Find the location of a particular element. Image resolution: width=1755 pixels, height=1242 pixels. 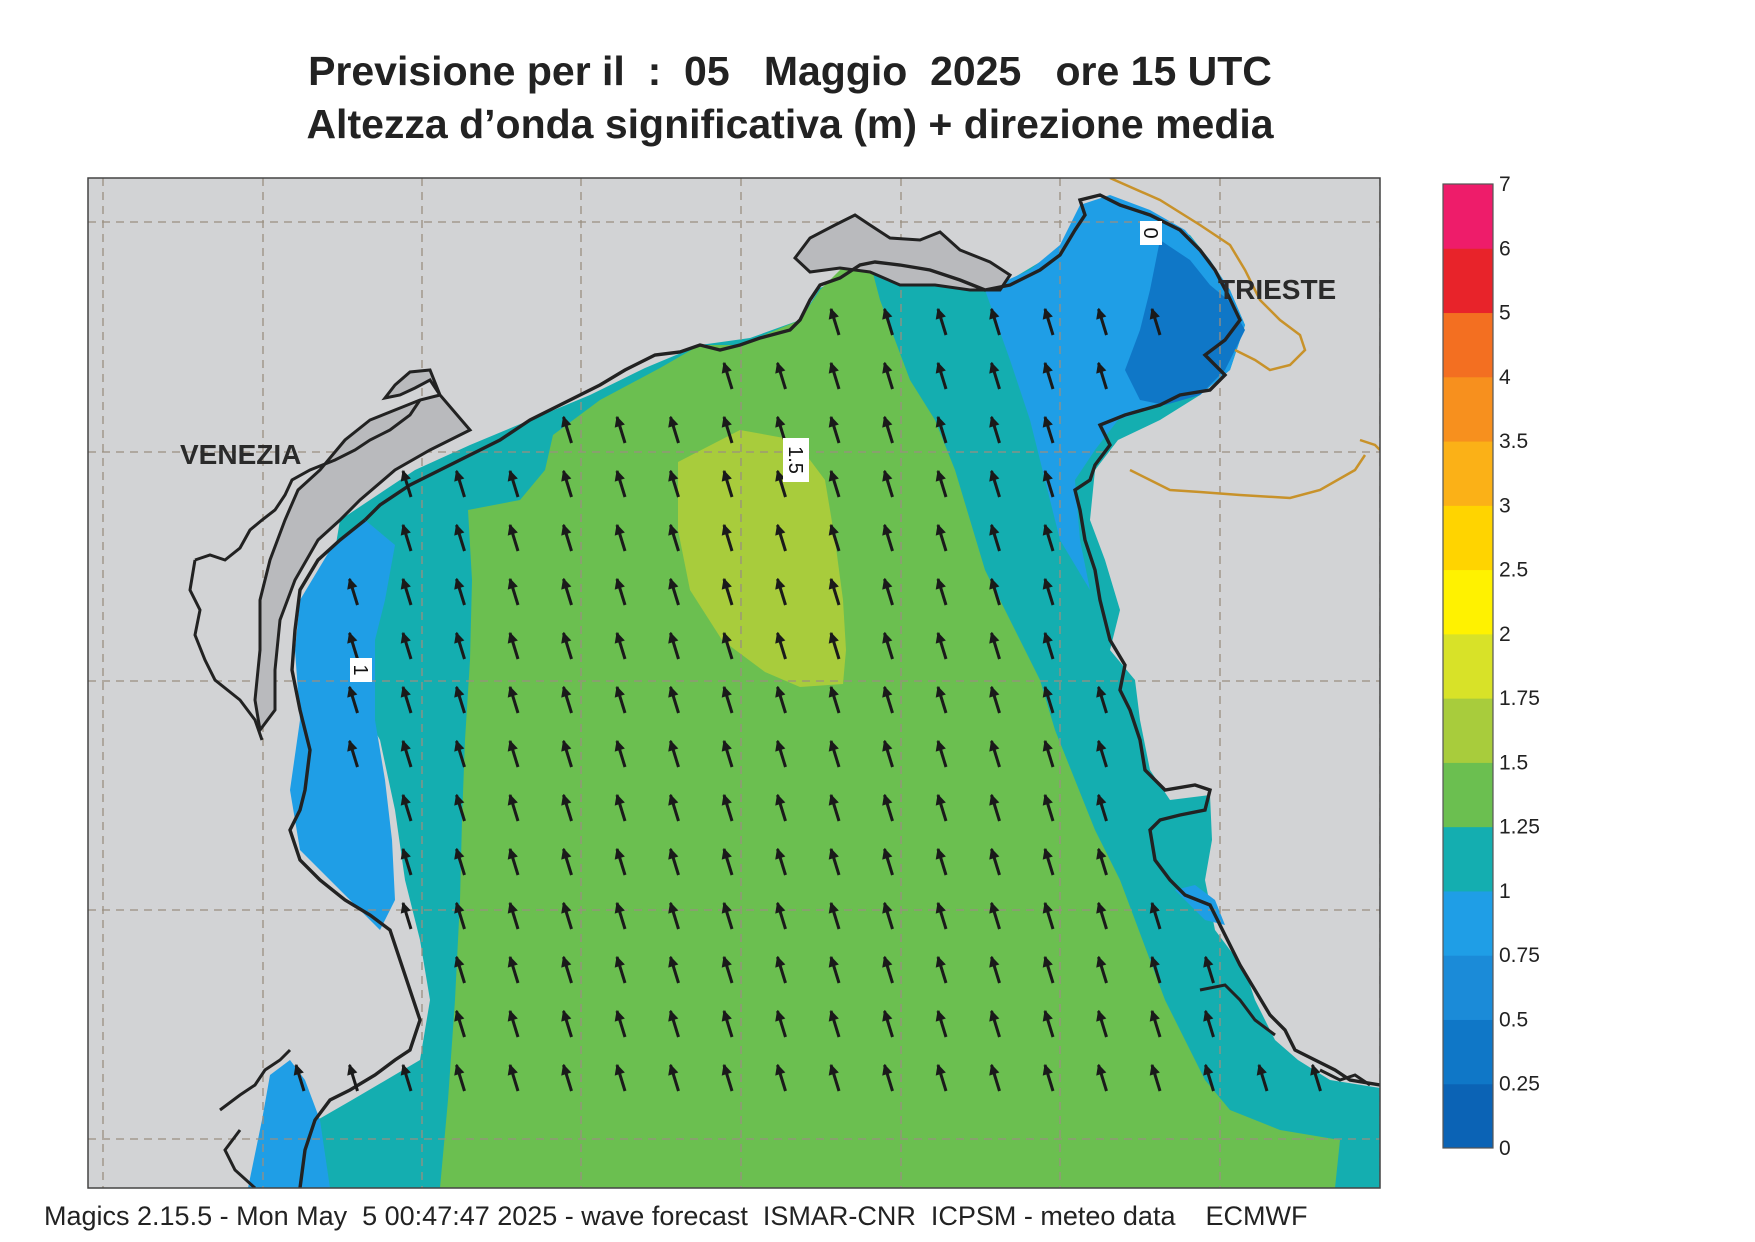

svg-text: 1 is located at coordinates (360, 669).